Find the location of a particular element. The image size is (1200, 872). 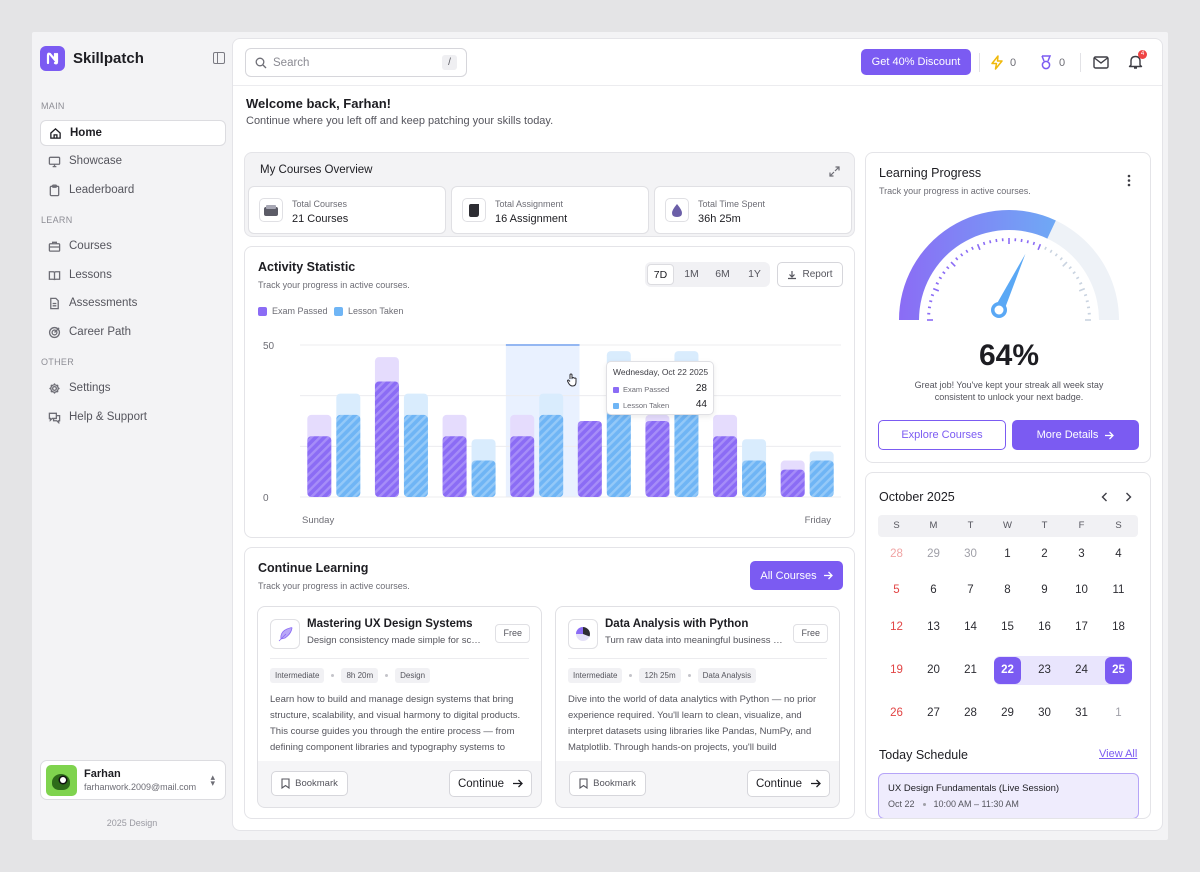

calendar-day: 13 is located at coordinates (933, 627).